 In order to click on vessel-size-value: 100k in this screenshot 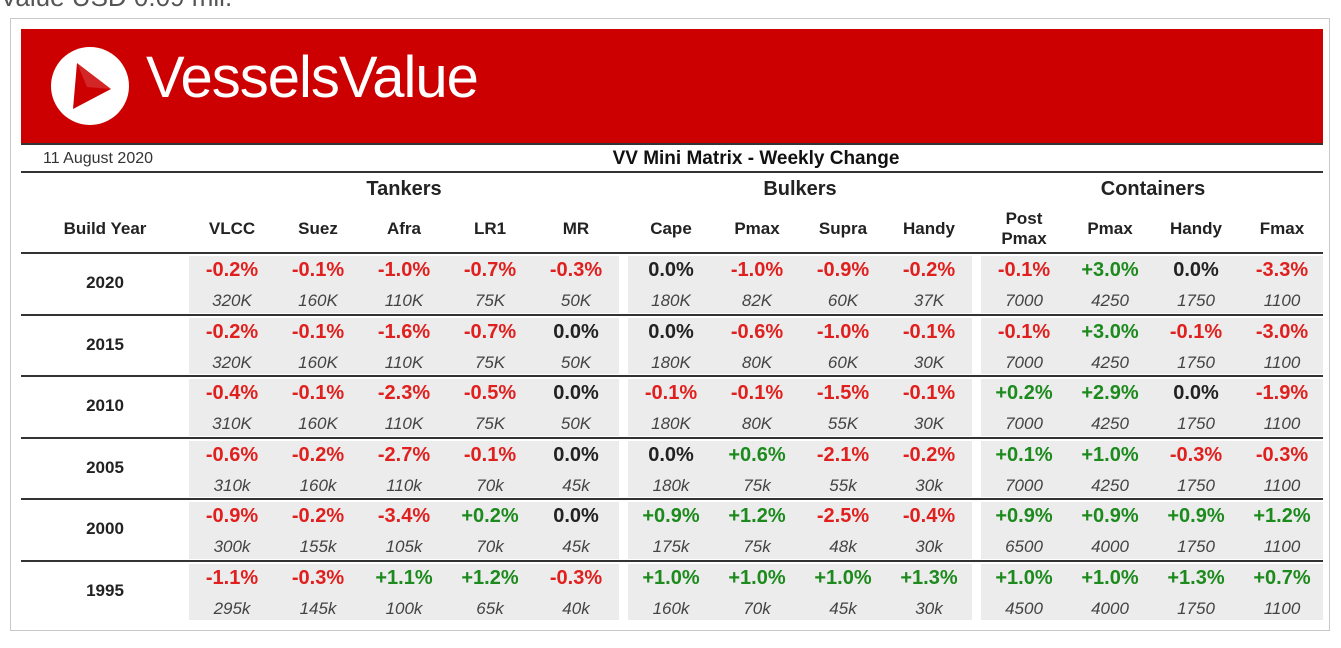, I will do `click(404, 608)`.